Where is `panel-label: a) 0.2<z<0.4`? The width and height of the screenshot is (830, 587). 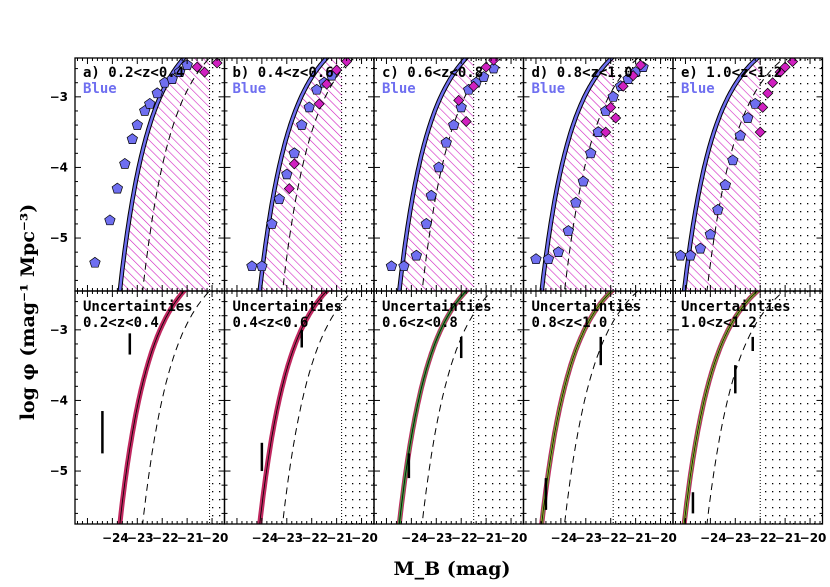 panel-label: a) 0.2<z<0.4 is located at coordinates (133, 73).